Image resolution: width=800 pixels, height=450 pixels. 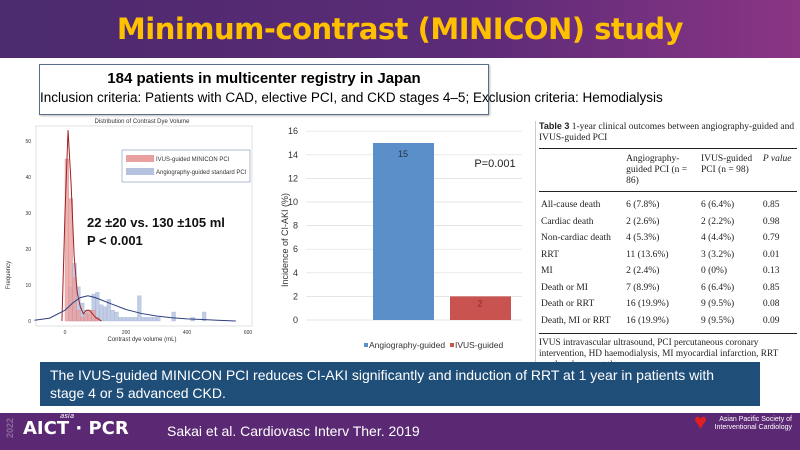 I want to click on bar-p-value: P=0.001, so click(x=494, y=164).